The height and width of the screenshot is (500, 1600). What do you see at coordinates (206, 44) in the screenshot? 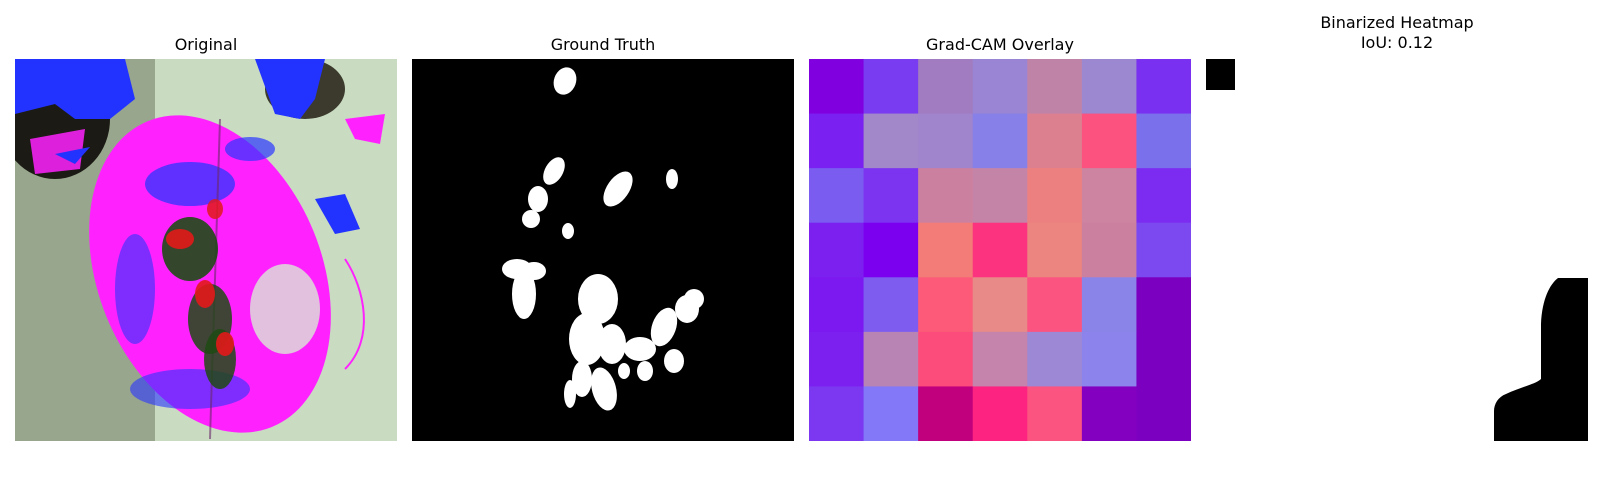
I see `original-title: Original` at bounding box center [206, 44].